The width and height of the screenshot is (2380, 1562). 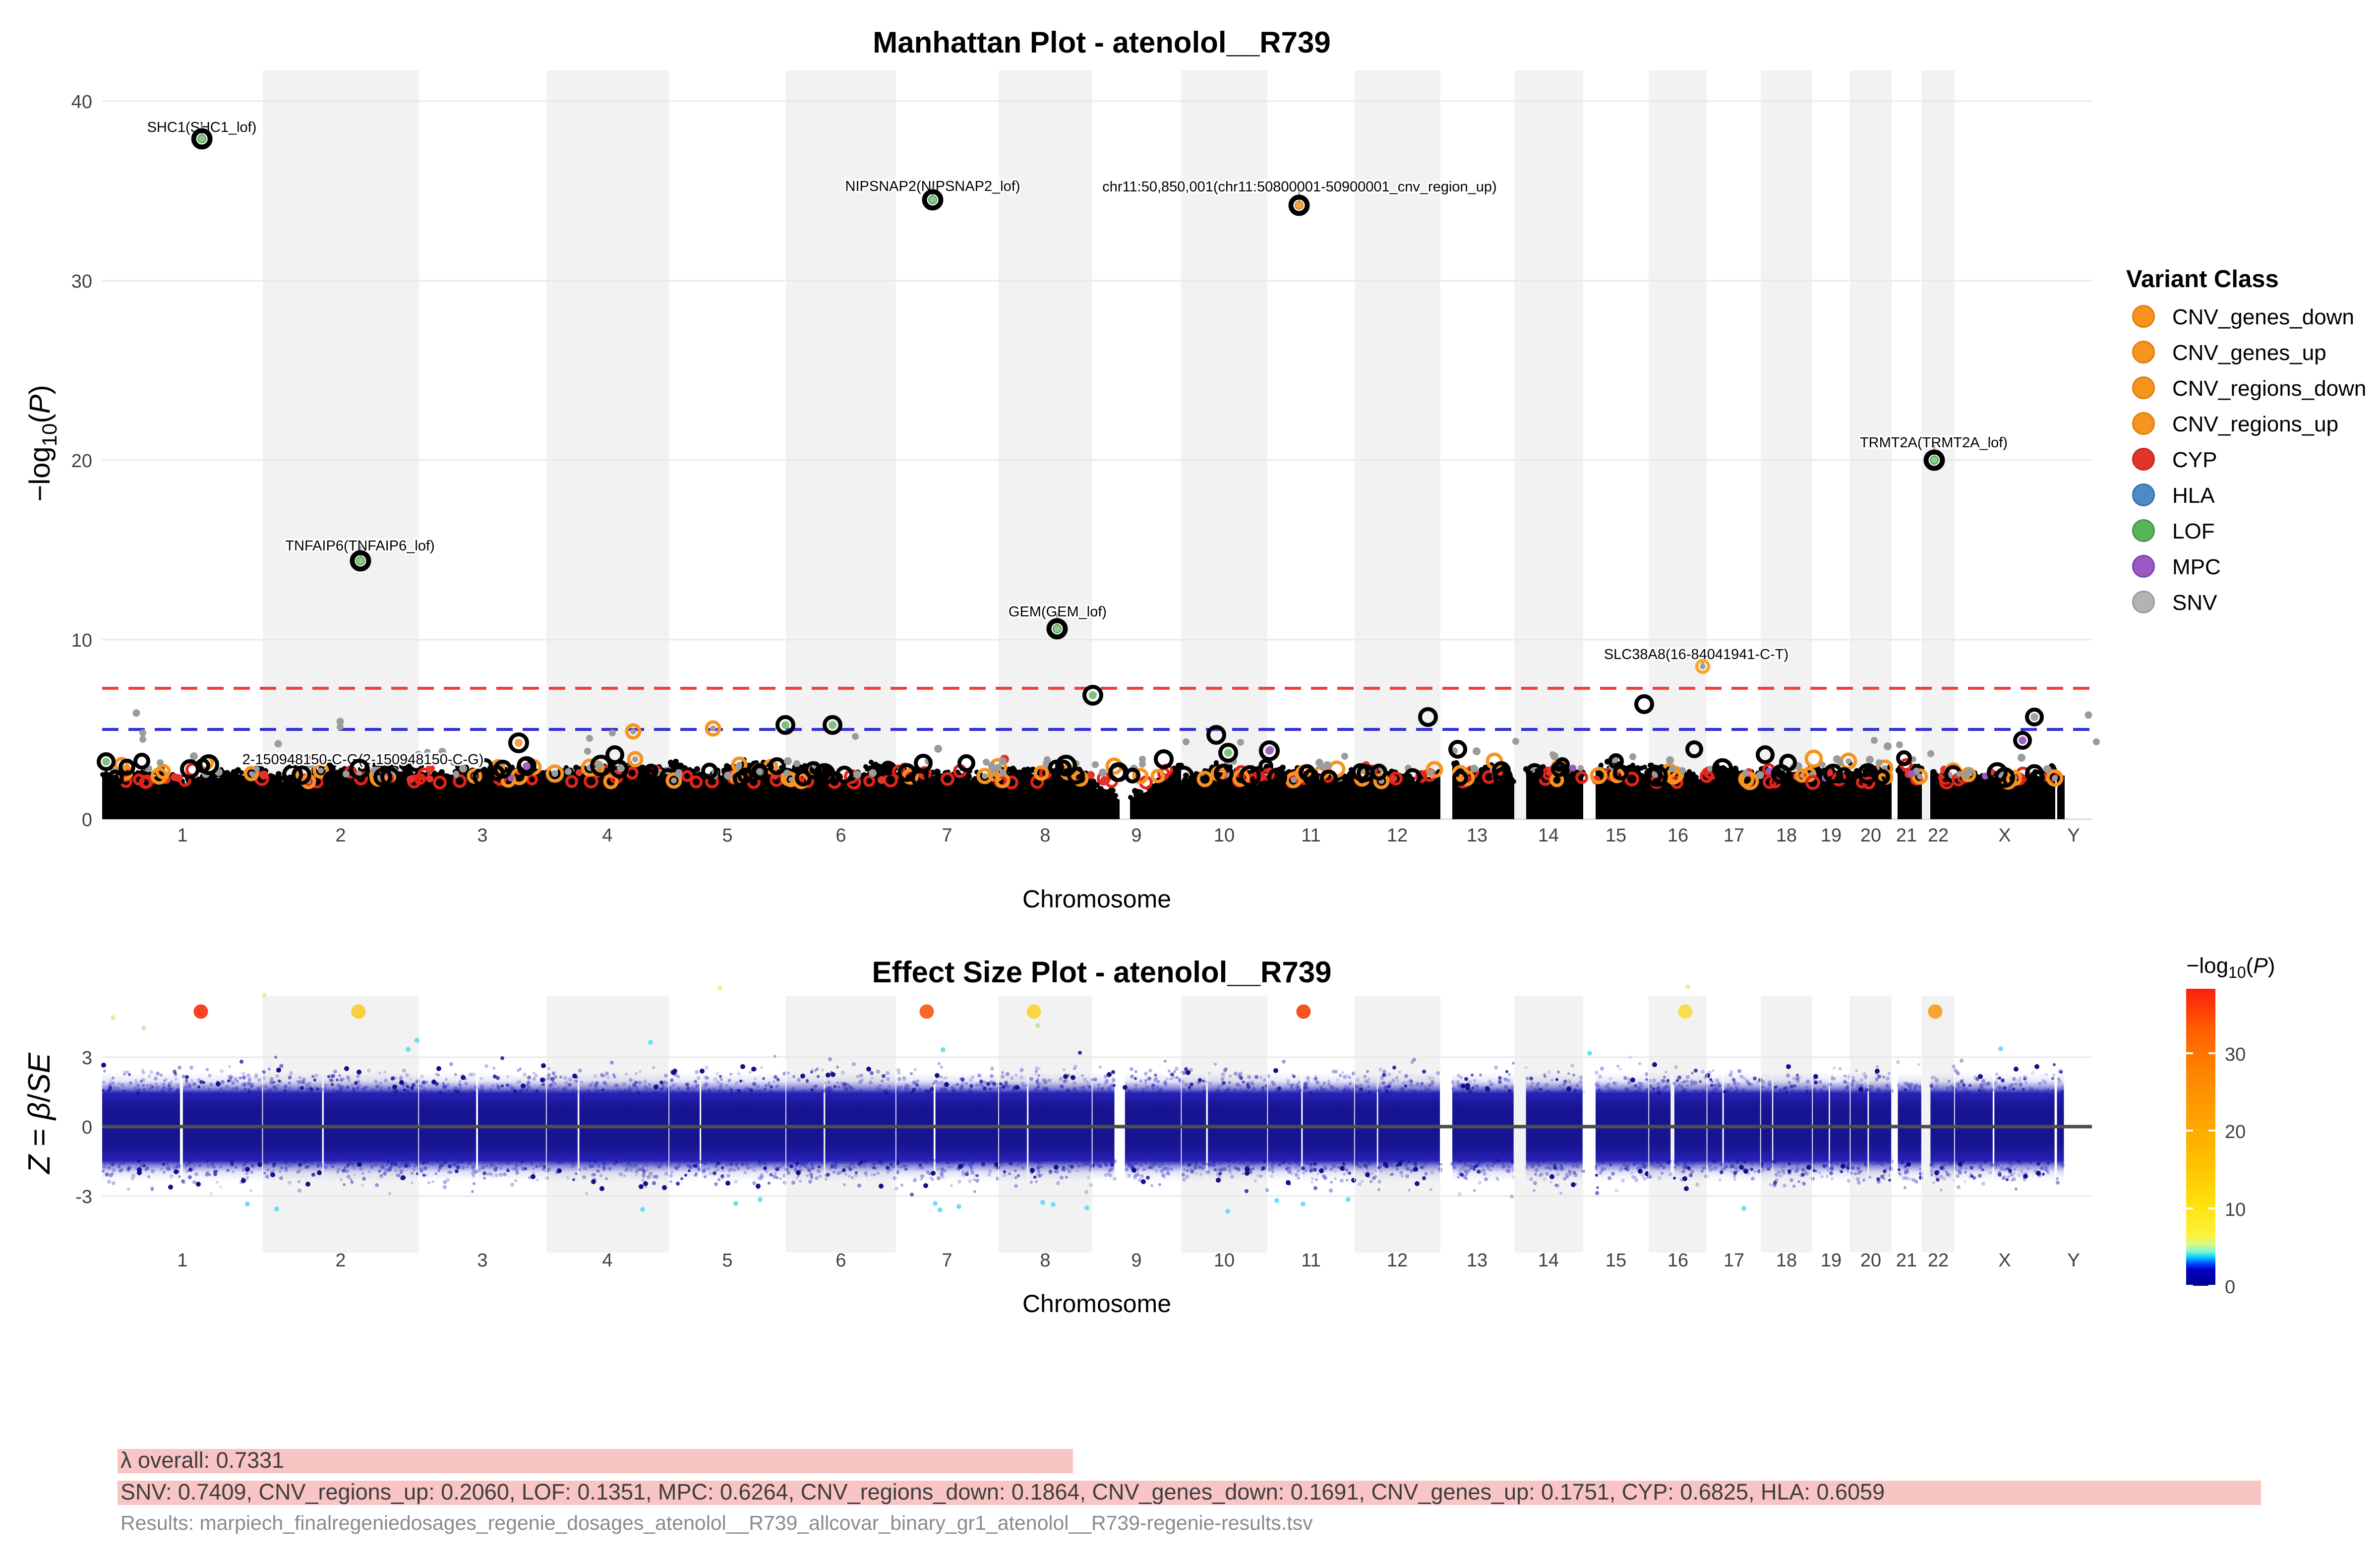 What do you see at coordinates (1096, 899) in the screenshot?
I see `svg-text: Chromosome` at bounding box center [1096, 899].